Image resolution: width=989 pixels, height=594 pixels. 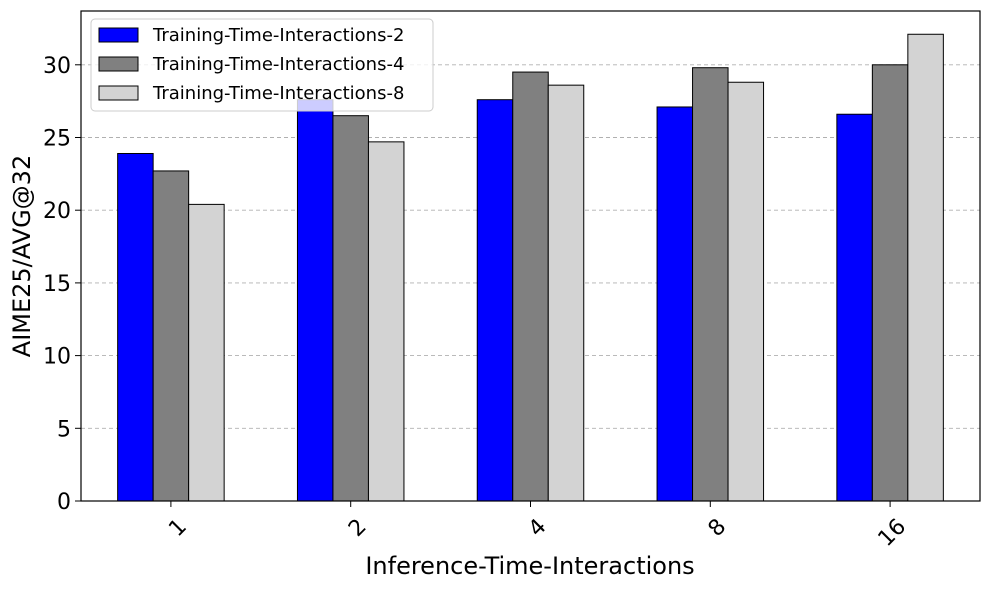 What do you see at coordinates (278, 93) in the screenshot?
I see `legend-label: Training-Time-Interactions-8` at bounding box center [278, 93].